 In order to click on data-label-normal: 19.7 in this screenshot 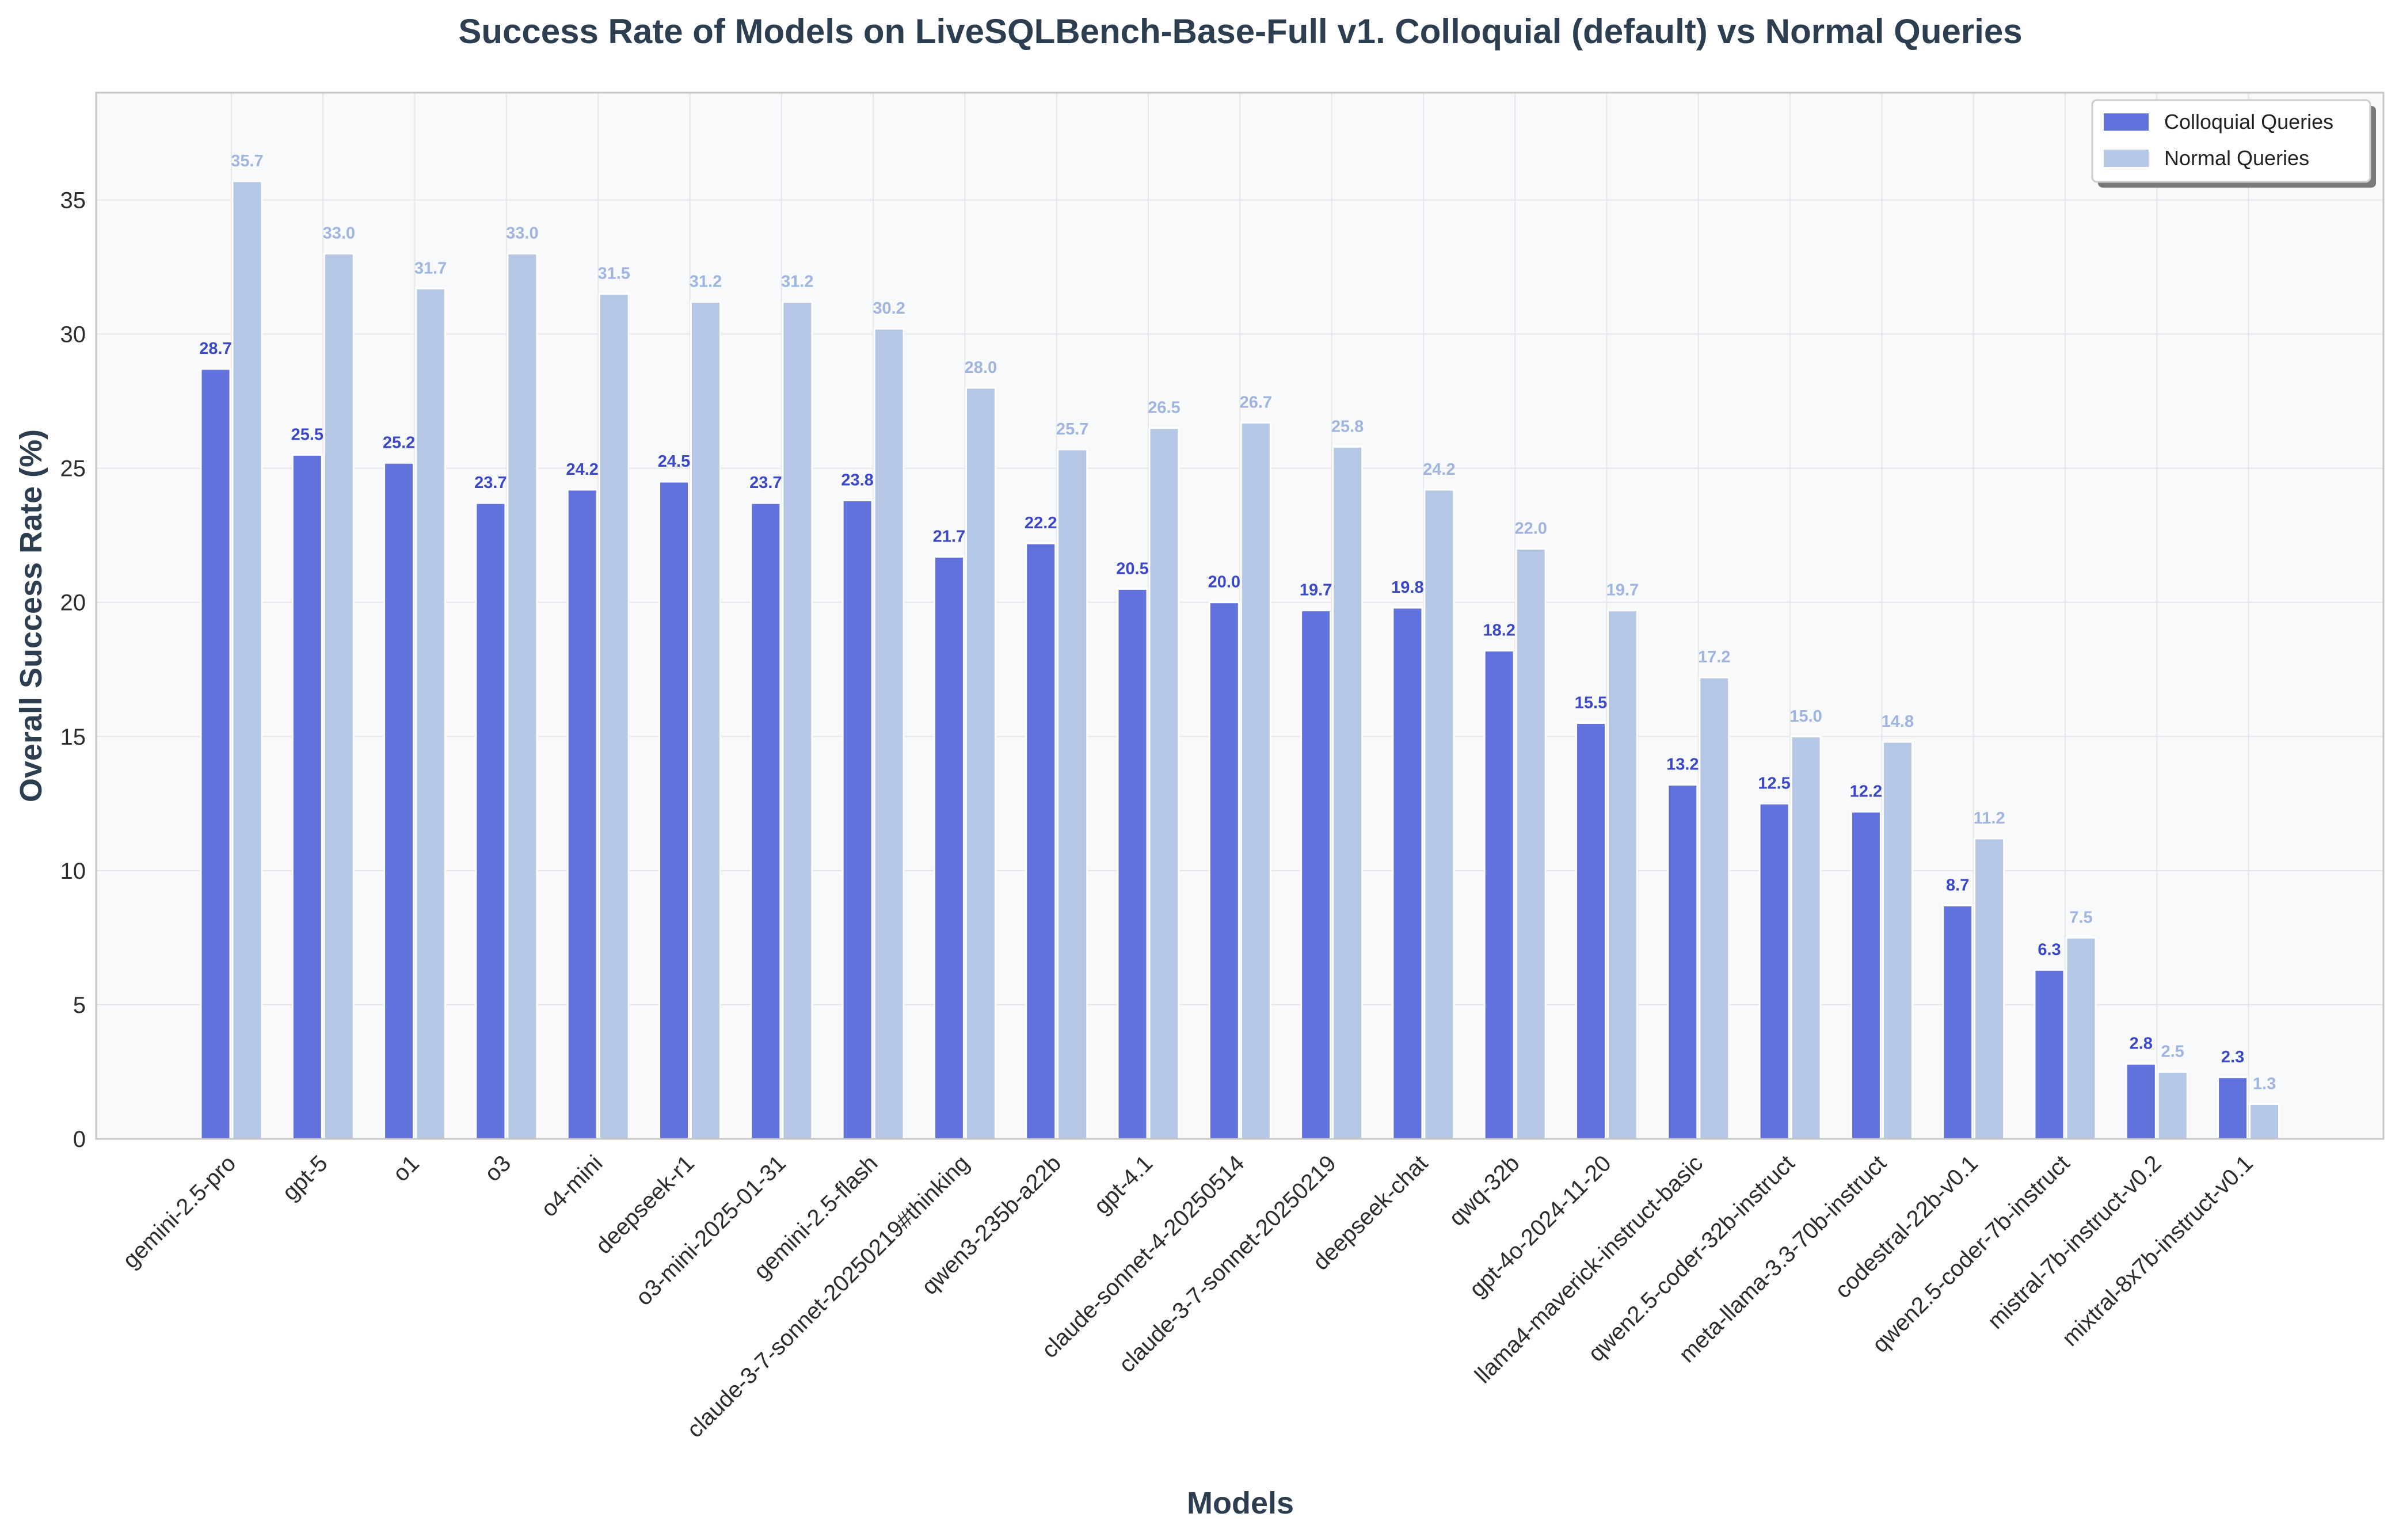, I will do `click(1622, 590)`.